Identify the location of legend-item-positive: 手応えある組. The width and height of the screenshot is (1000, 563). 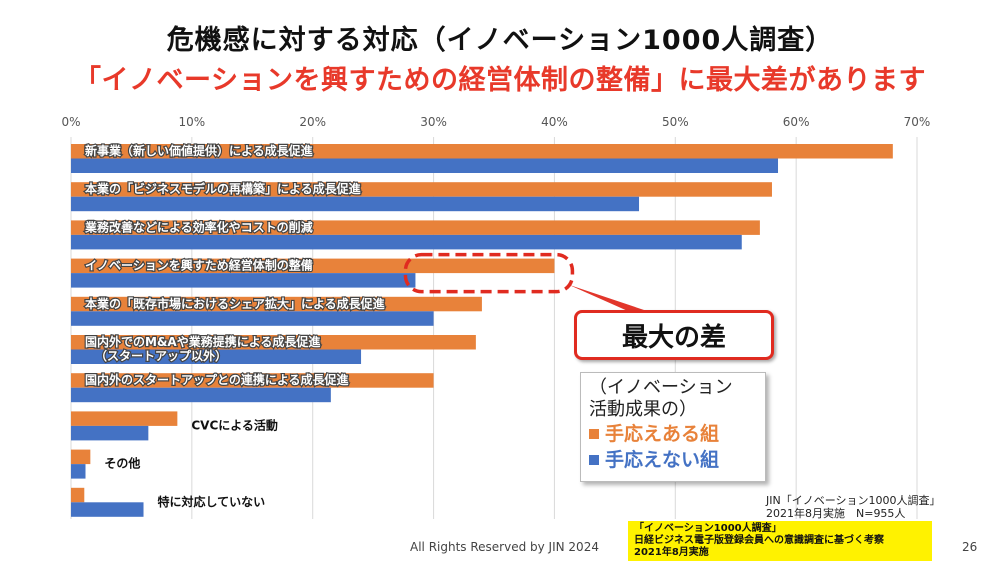
(673, 434).